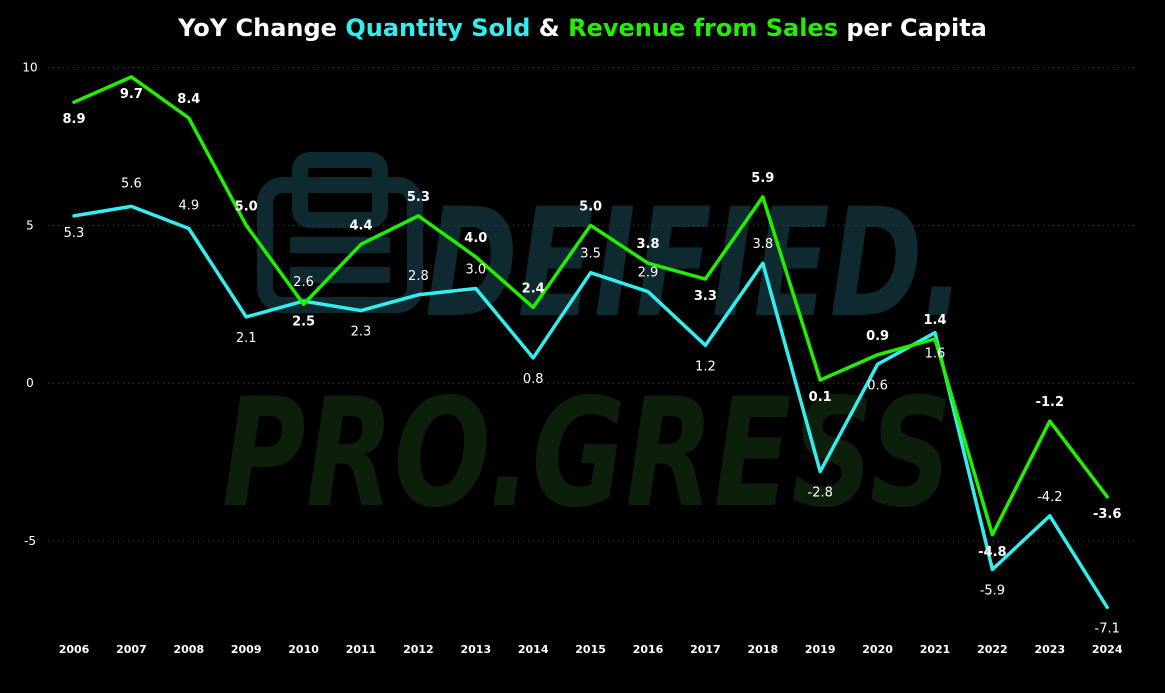  I want to click on y-tick-label-10: 10, so click(29, 67).